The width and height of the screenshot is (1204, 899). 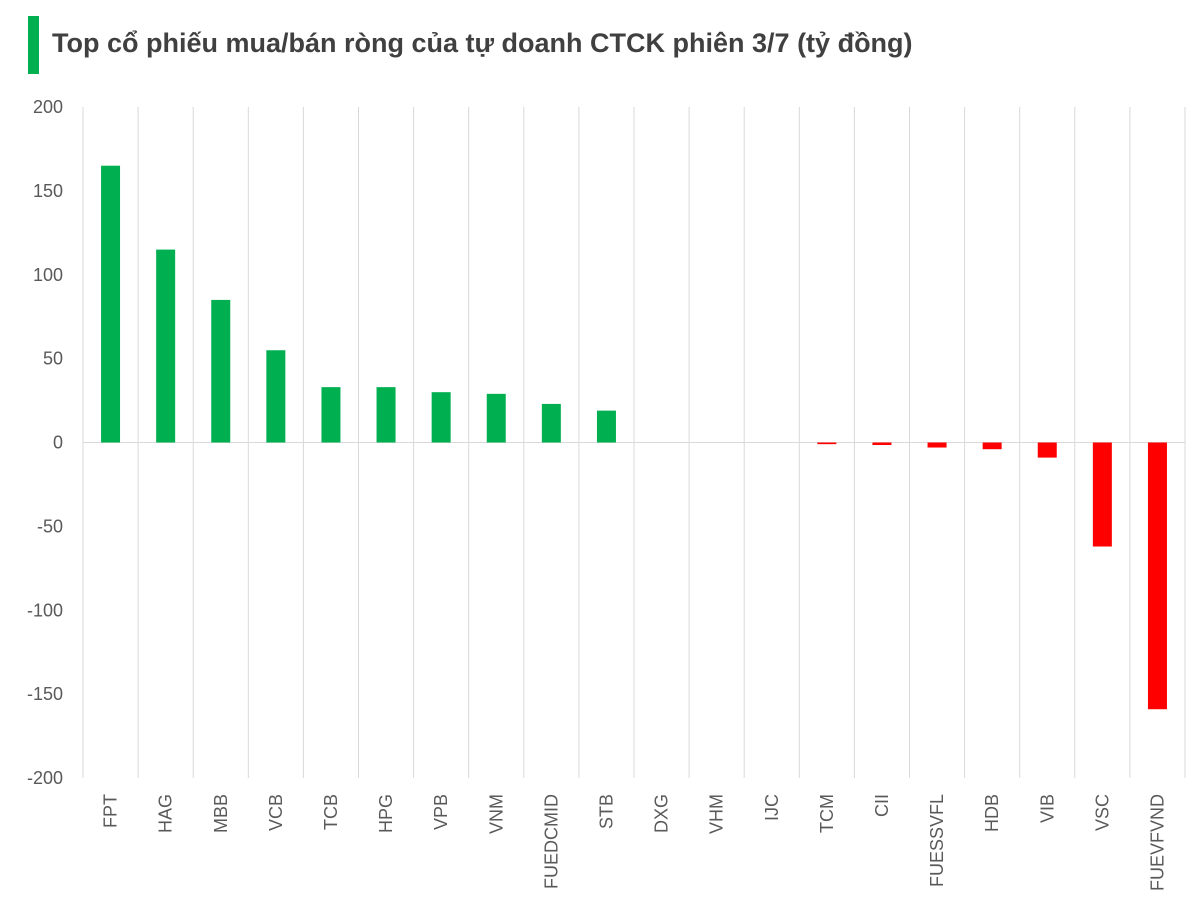 What do you see at coordinates (53, 359) in the screenshot?
I see `y-tick-label: 50` at bounding box center [53, 359].